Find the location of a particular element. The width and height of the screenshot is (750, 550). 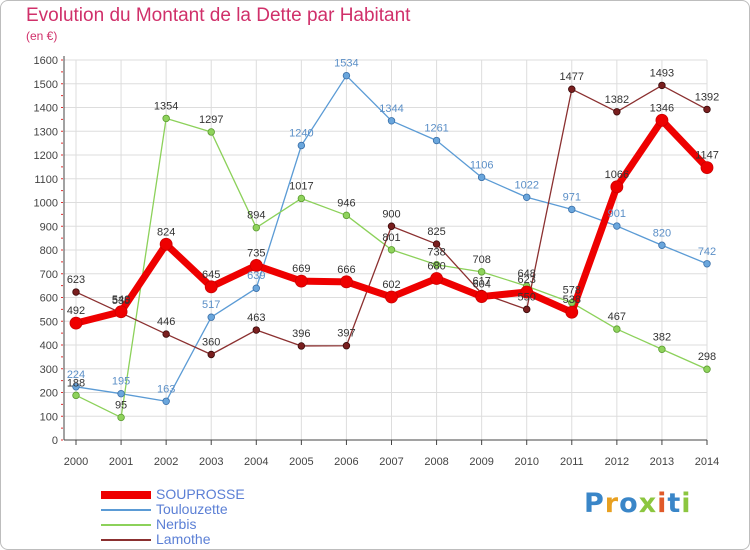

data-label-souprosse: 645 is located at coordinates (211, 275).